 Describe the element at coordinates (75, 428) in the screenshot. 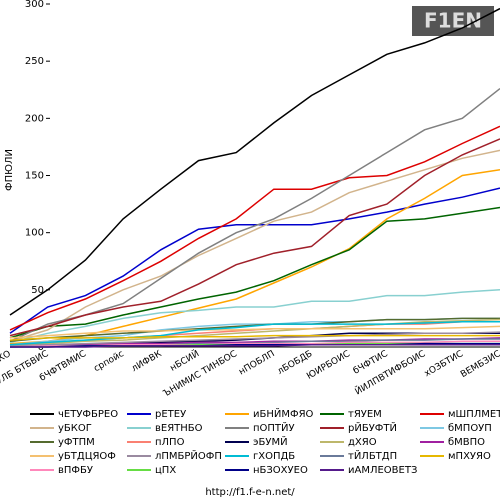

I see `legend-label: уБКОГ` at that location.